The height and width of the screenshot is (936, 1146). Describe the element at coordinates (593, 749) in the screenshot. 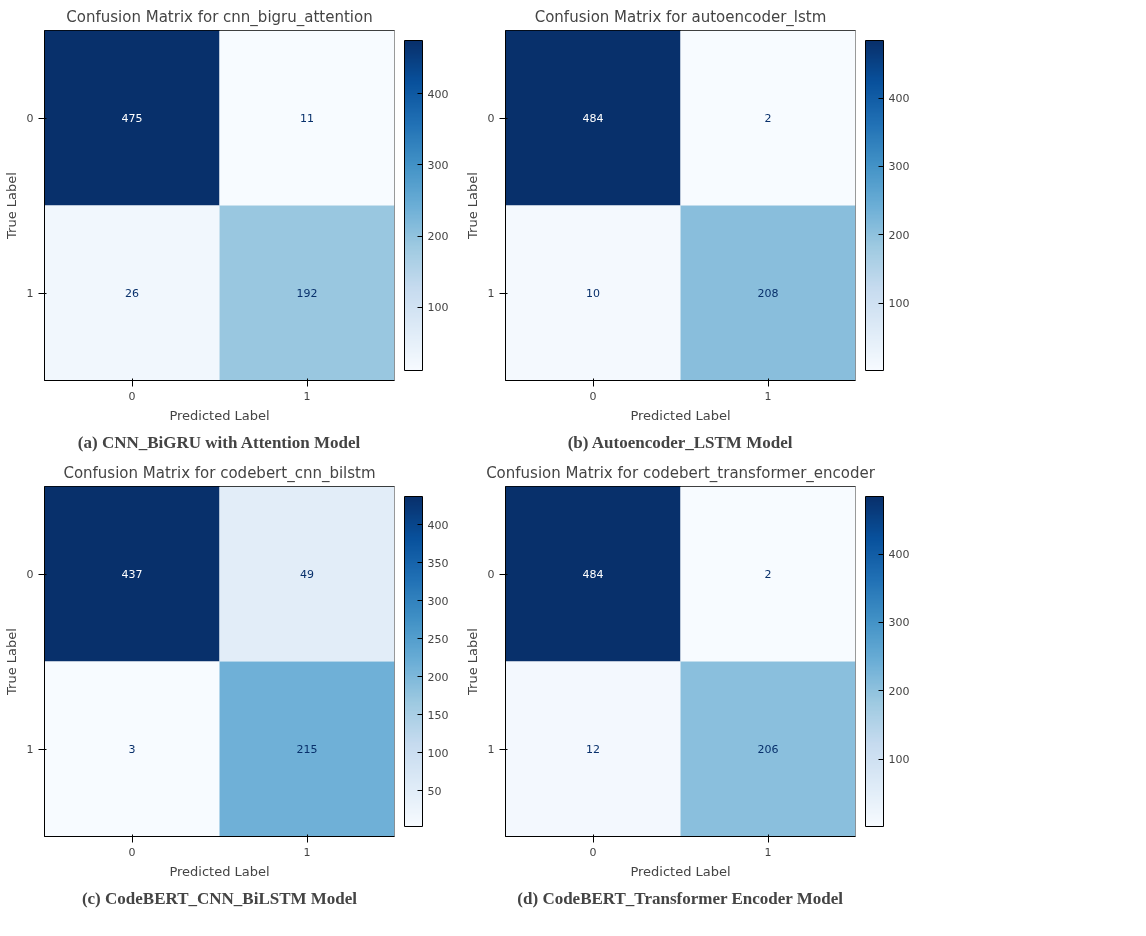

I see `data-label: 12` at that location.